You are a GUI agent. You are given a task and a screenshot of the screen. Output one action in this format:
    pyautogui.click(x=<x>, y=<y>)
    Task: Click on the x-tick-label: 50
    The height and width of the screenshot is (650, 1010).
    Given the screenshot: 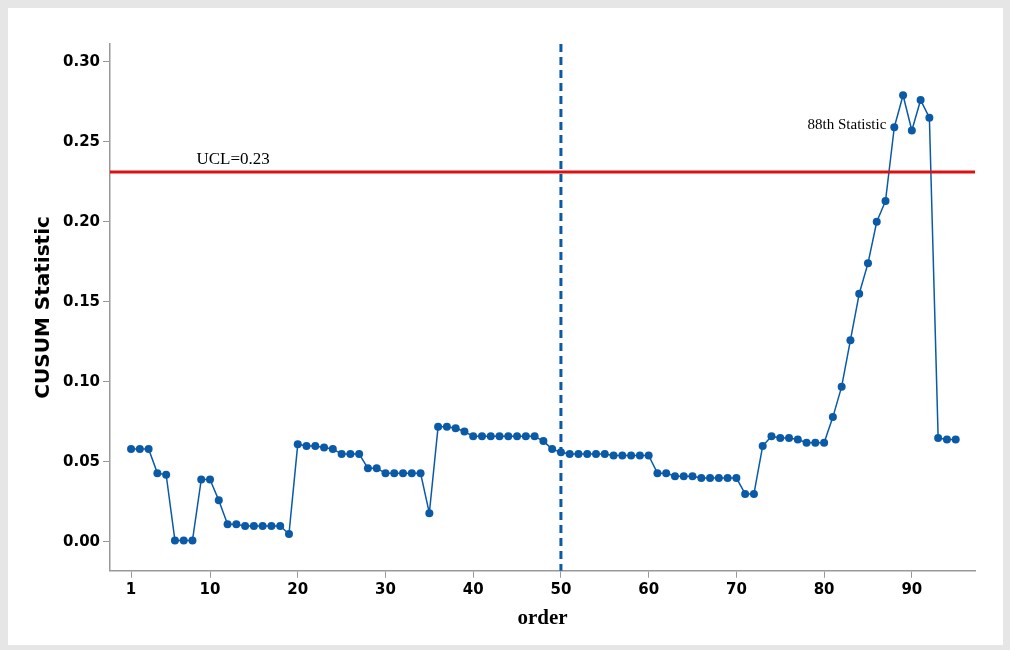 What is the action you would take?
    pyautogui.click(x=561, y=588)
    